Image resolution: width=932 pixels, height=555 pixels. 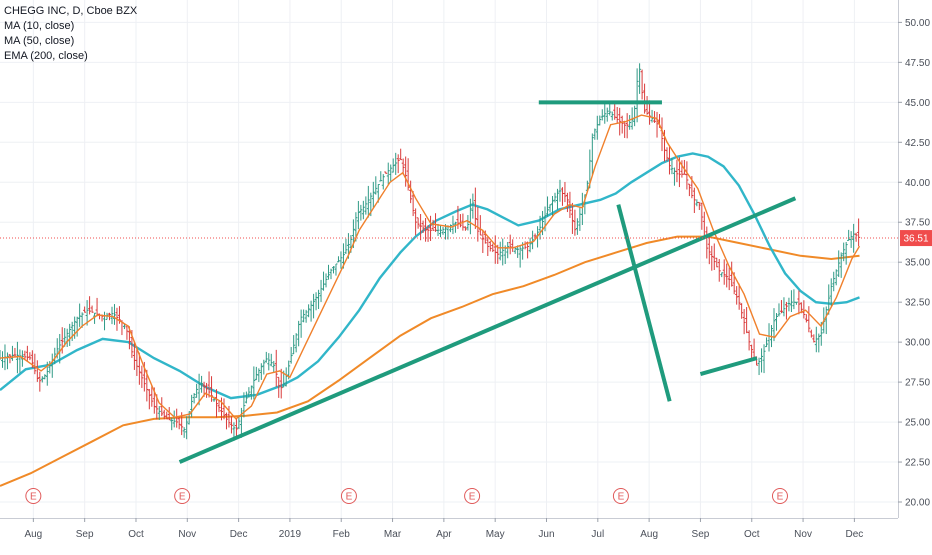 I want to click on y-tick-label-7: 37.50, so click(x=917, y=223).